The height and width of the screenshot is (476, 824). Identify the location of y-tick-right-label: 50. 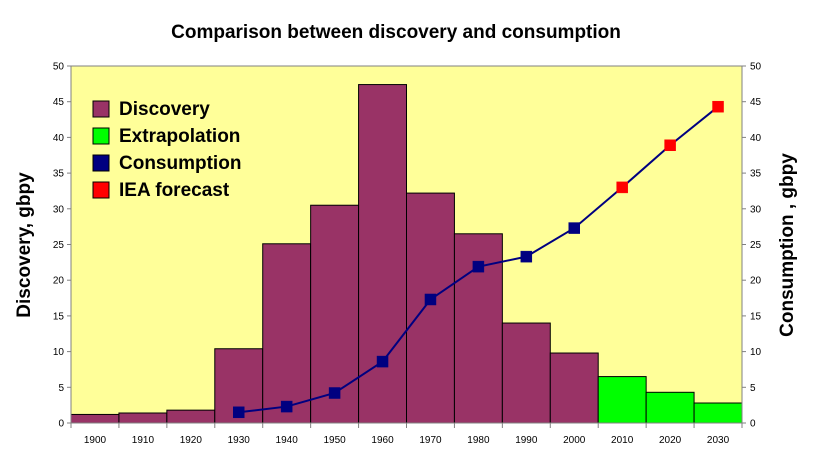
(756, 67).